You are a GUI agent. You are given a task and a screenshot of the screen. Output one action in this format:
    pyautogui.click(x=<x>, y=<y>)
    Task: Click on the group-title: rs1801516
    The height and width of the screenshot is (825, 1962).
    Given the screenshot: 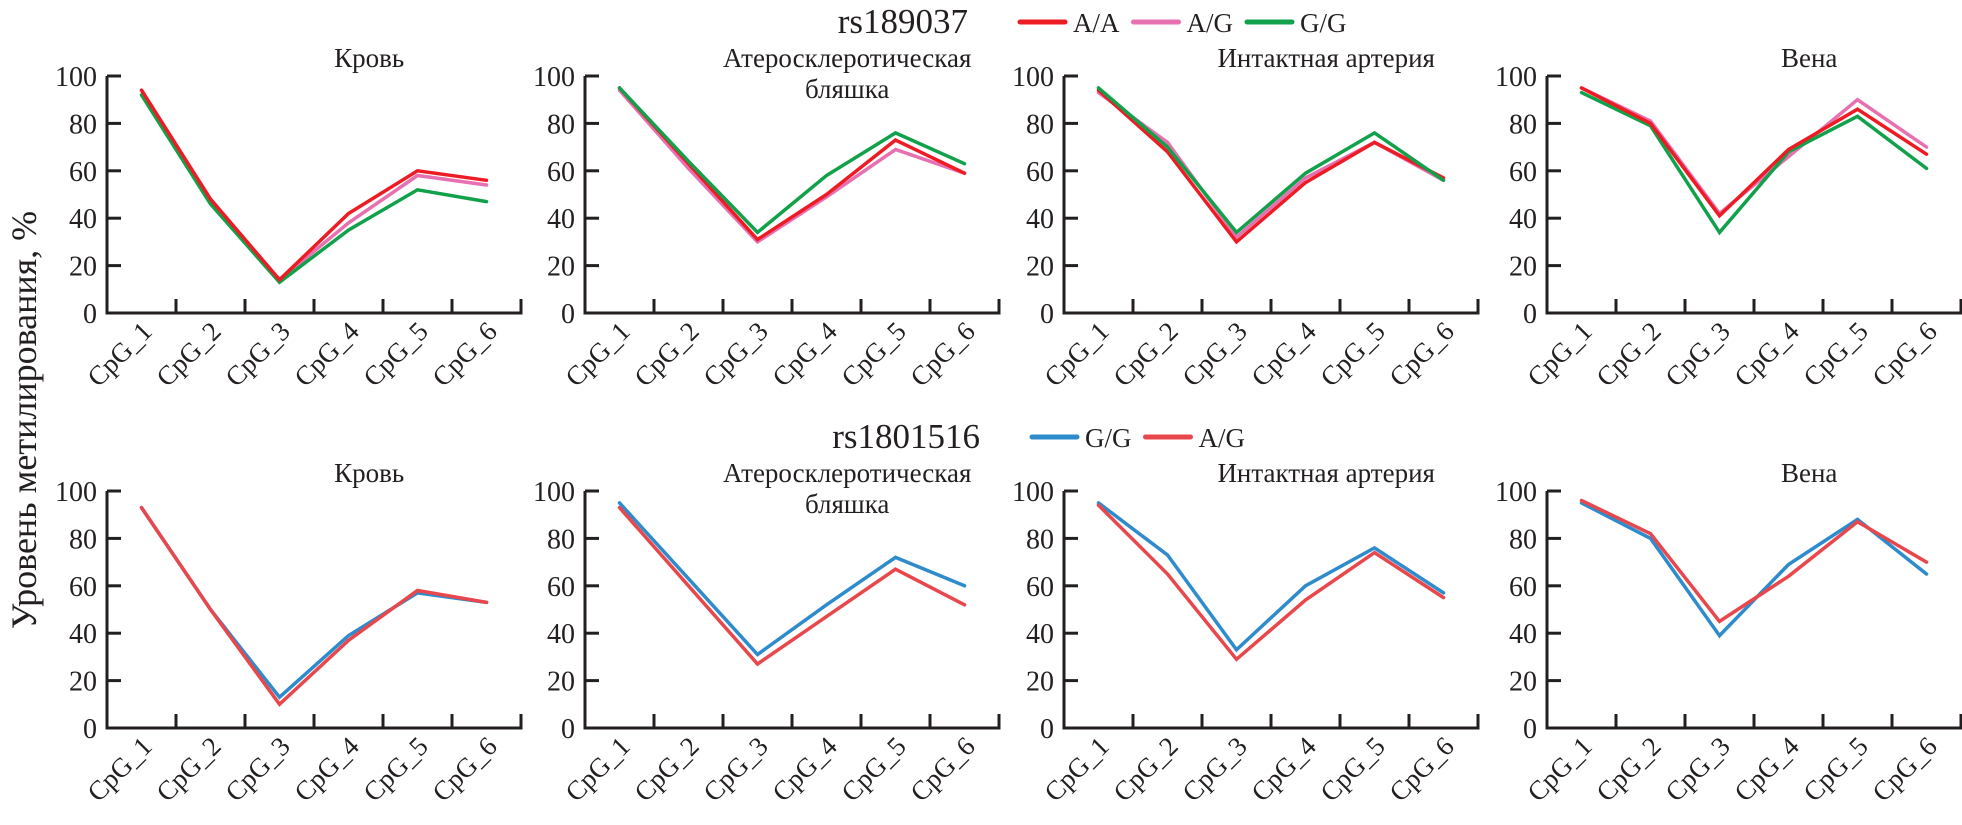 What is the action you would take?
    pyautogui.click(x=906, y=436)
    